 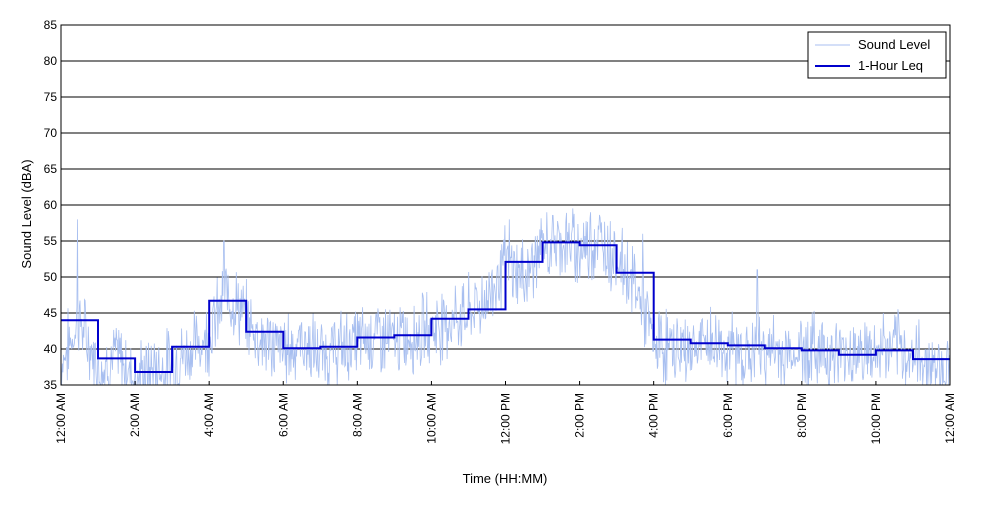 I want to click on x-tick-label: 2:00 AM, so click(x=135, y=415).